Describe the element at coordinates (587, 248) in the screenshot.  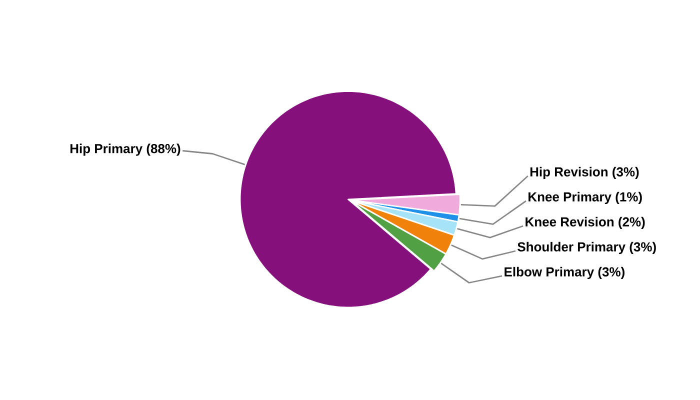
I see `slice-label: Shoulder Primary (3%)` at that location.